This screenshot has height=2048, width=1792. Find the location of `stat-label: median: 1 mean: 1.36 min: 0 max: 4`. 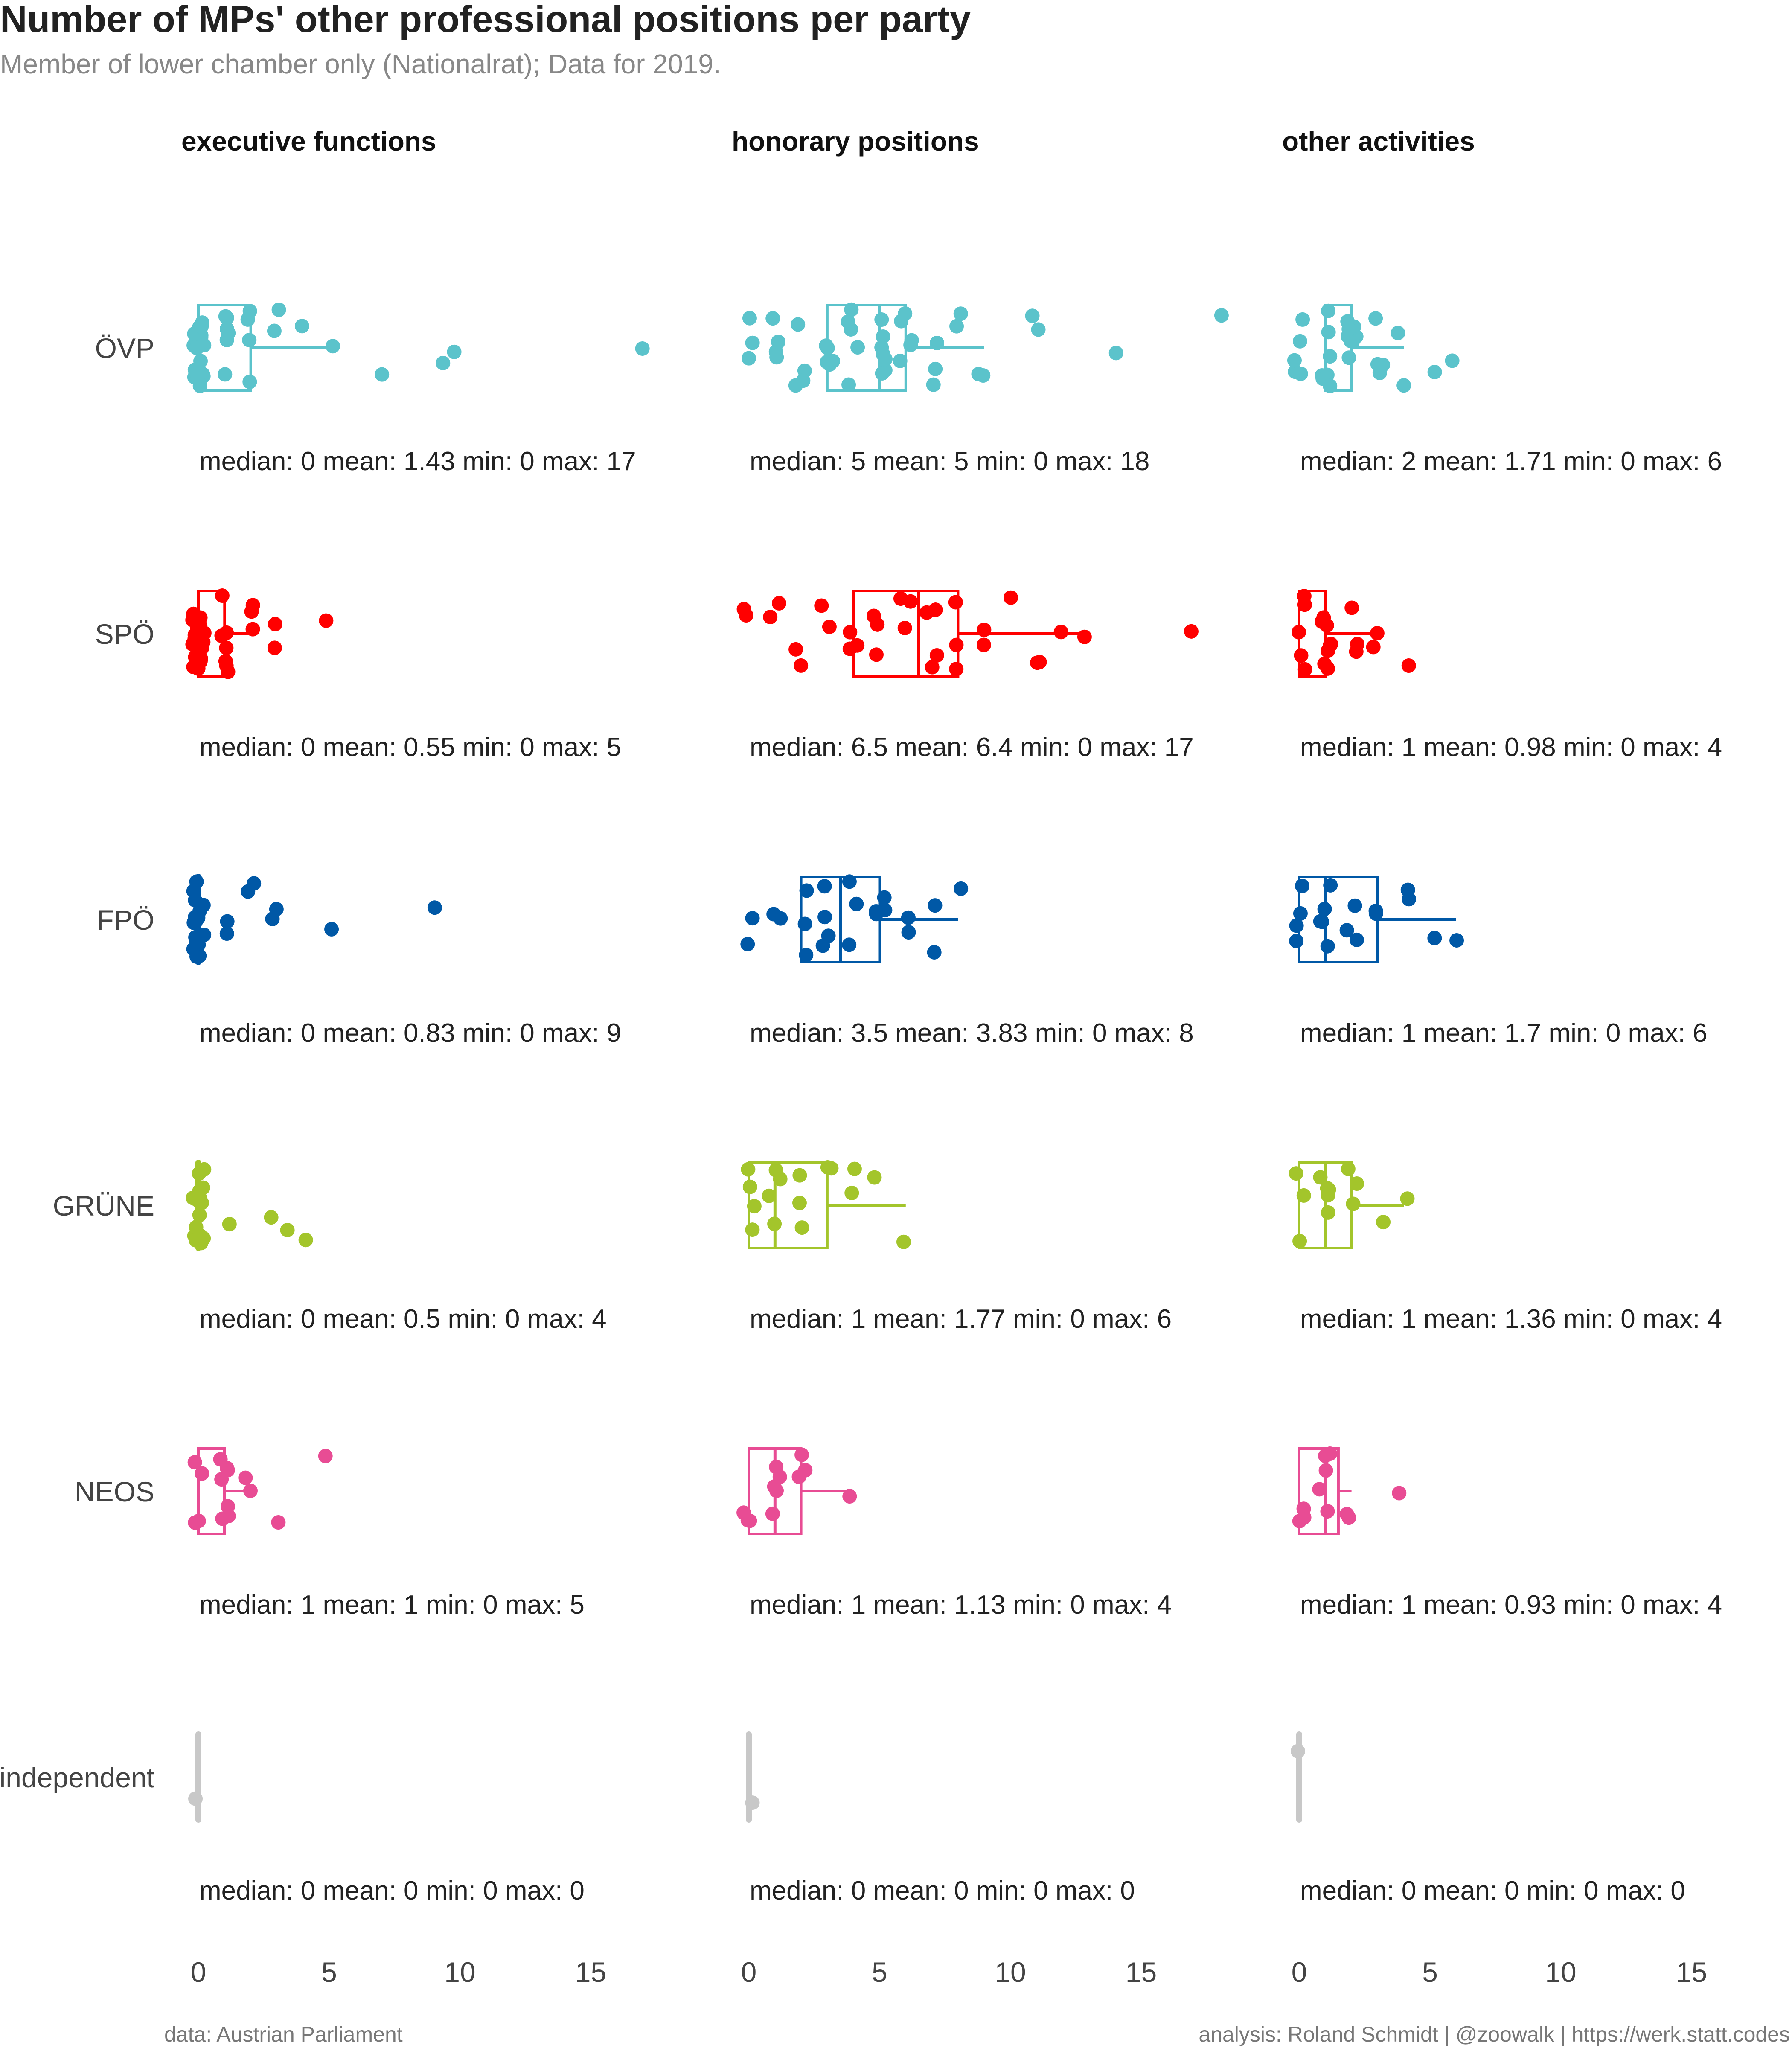

stat-label: median: 1 mean: 1.36 min: 0 max: 4 is located at coordinates (1511, 1319).